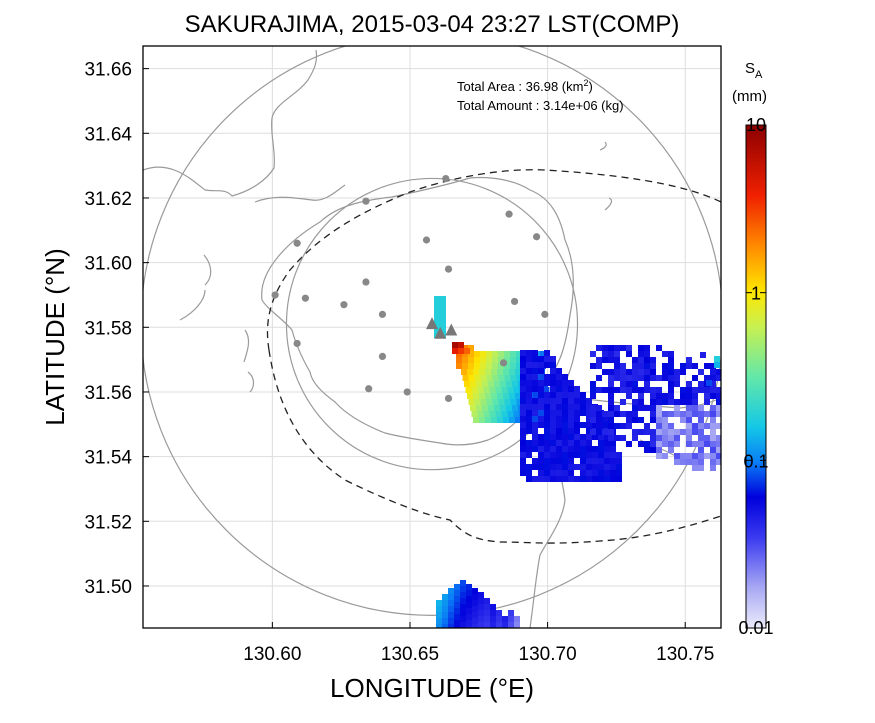  What do you see at coordinates (108, 199) in the screenshot?
I see `y-tick-label: 31.62` at bounding box center [108, 199].